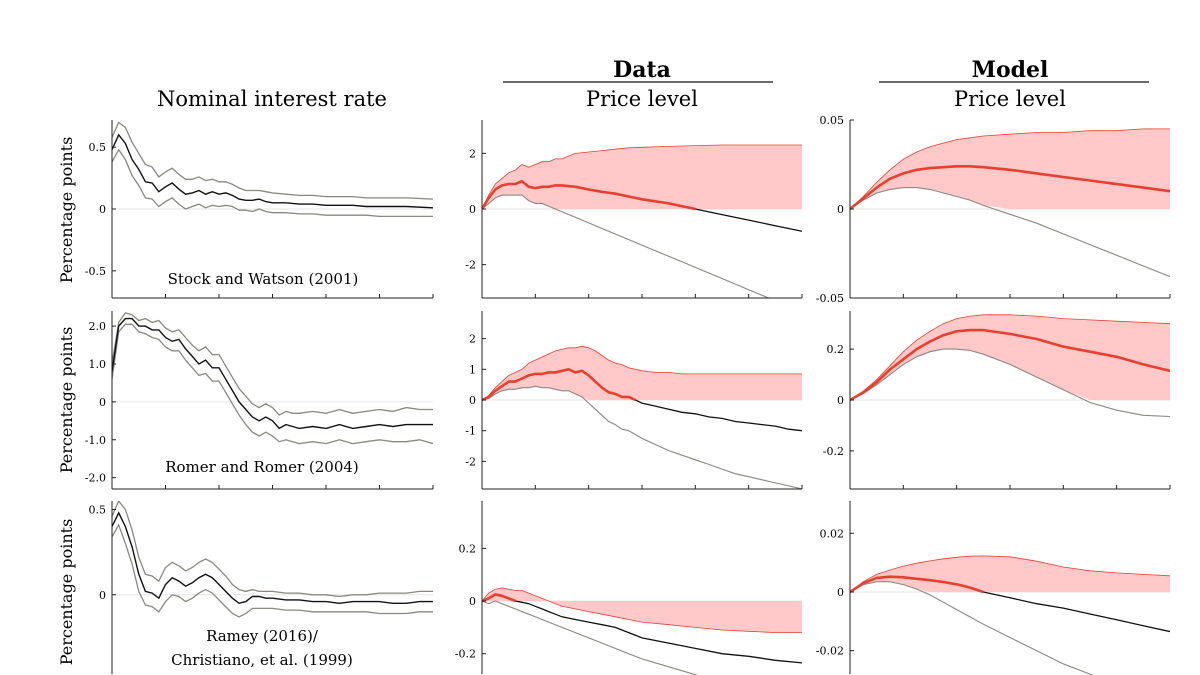  I want to click on y-tick-label: -0.02, so click(830, 651).